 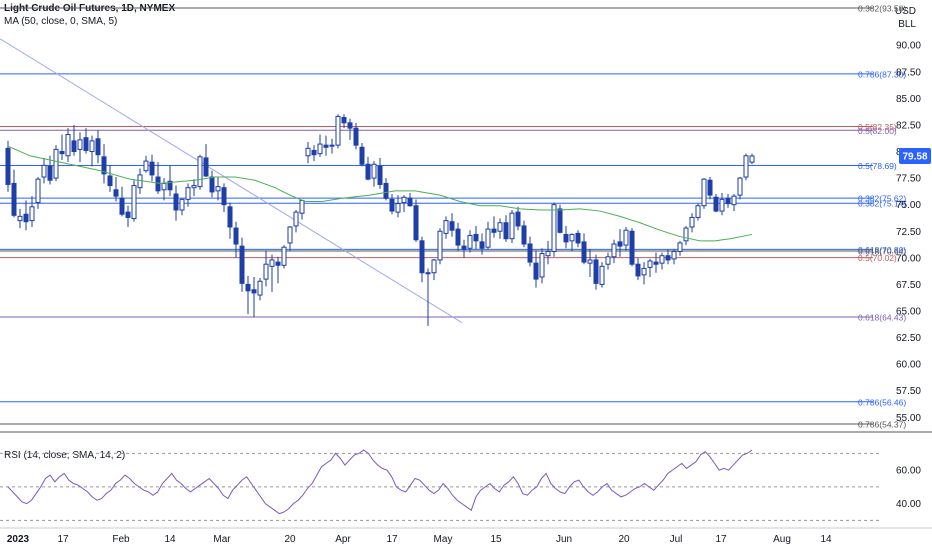 I want to click on unit-label: BLL, so click(x=907, y=24).